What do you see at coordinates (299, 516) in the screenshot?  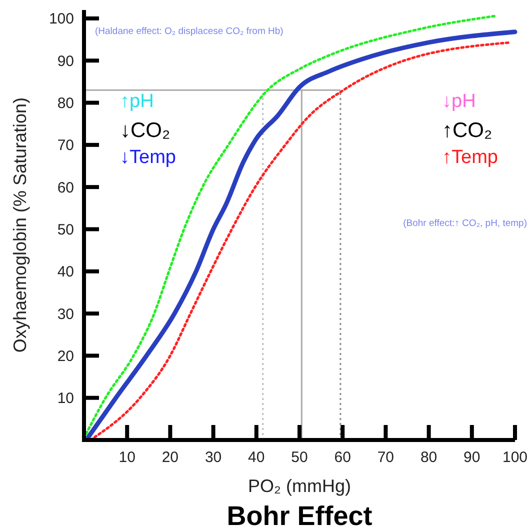 I see `text: Bohr Effect` at bounding box center [299, 516].